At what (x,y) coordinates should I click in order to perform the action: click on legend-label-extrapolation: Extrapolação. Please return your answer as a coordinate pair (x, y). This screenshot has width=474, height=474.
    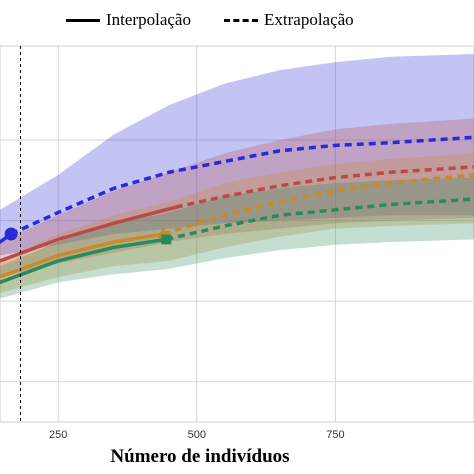
    Looking at the image, I should click on (309, 19).